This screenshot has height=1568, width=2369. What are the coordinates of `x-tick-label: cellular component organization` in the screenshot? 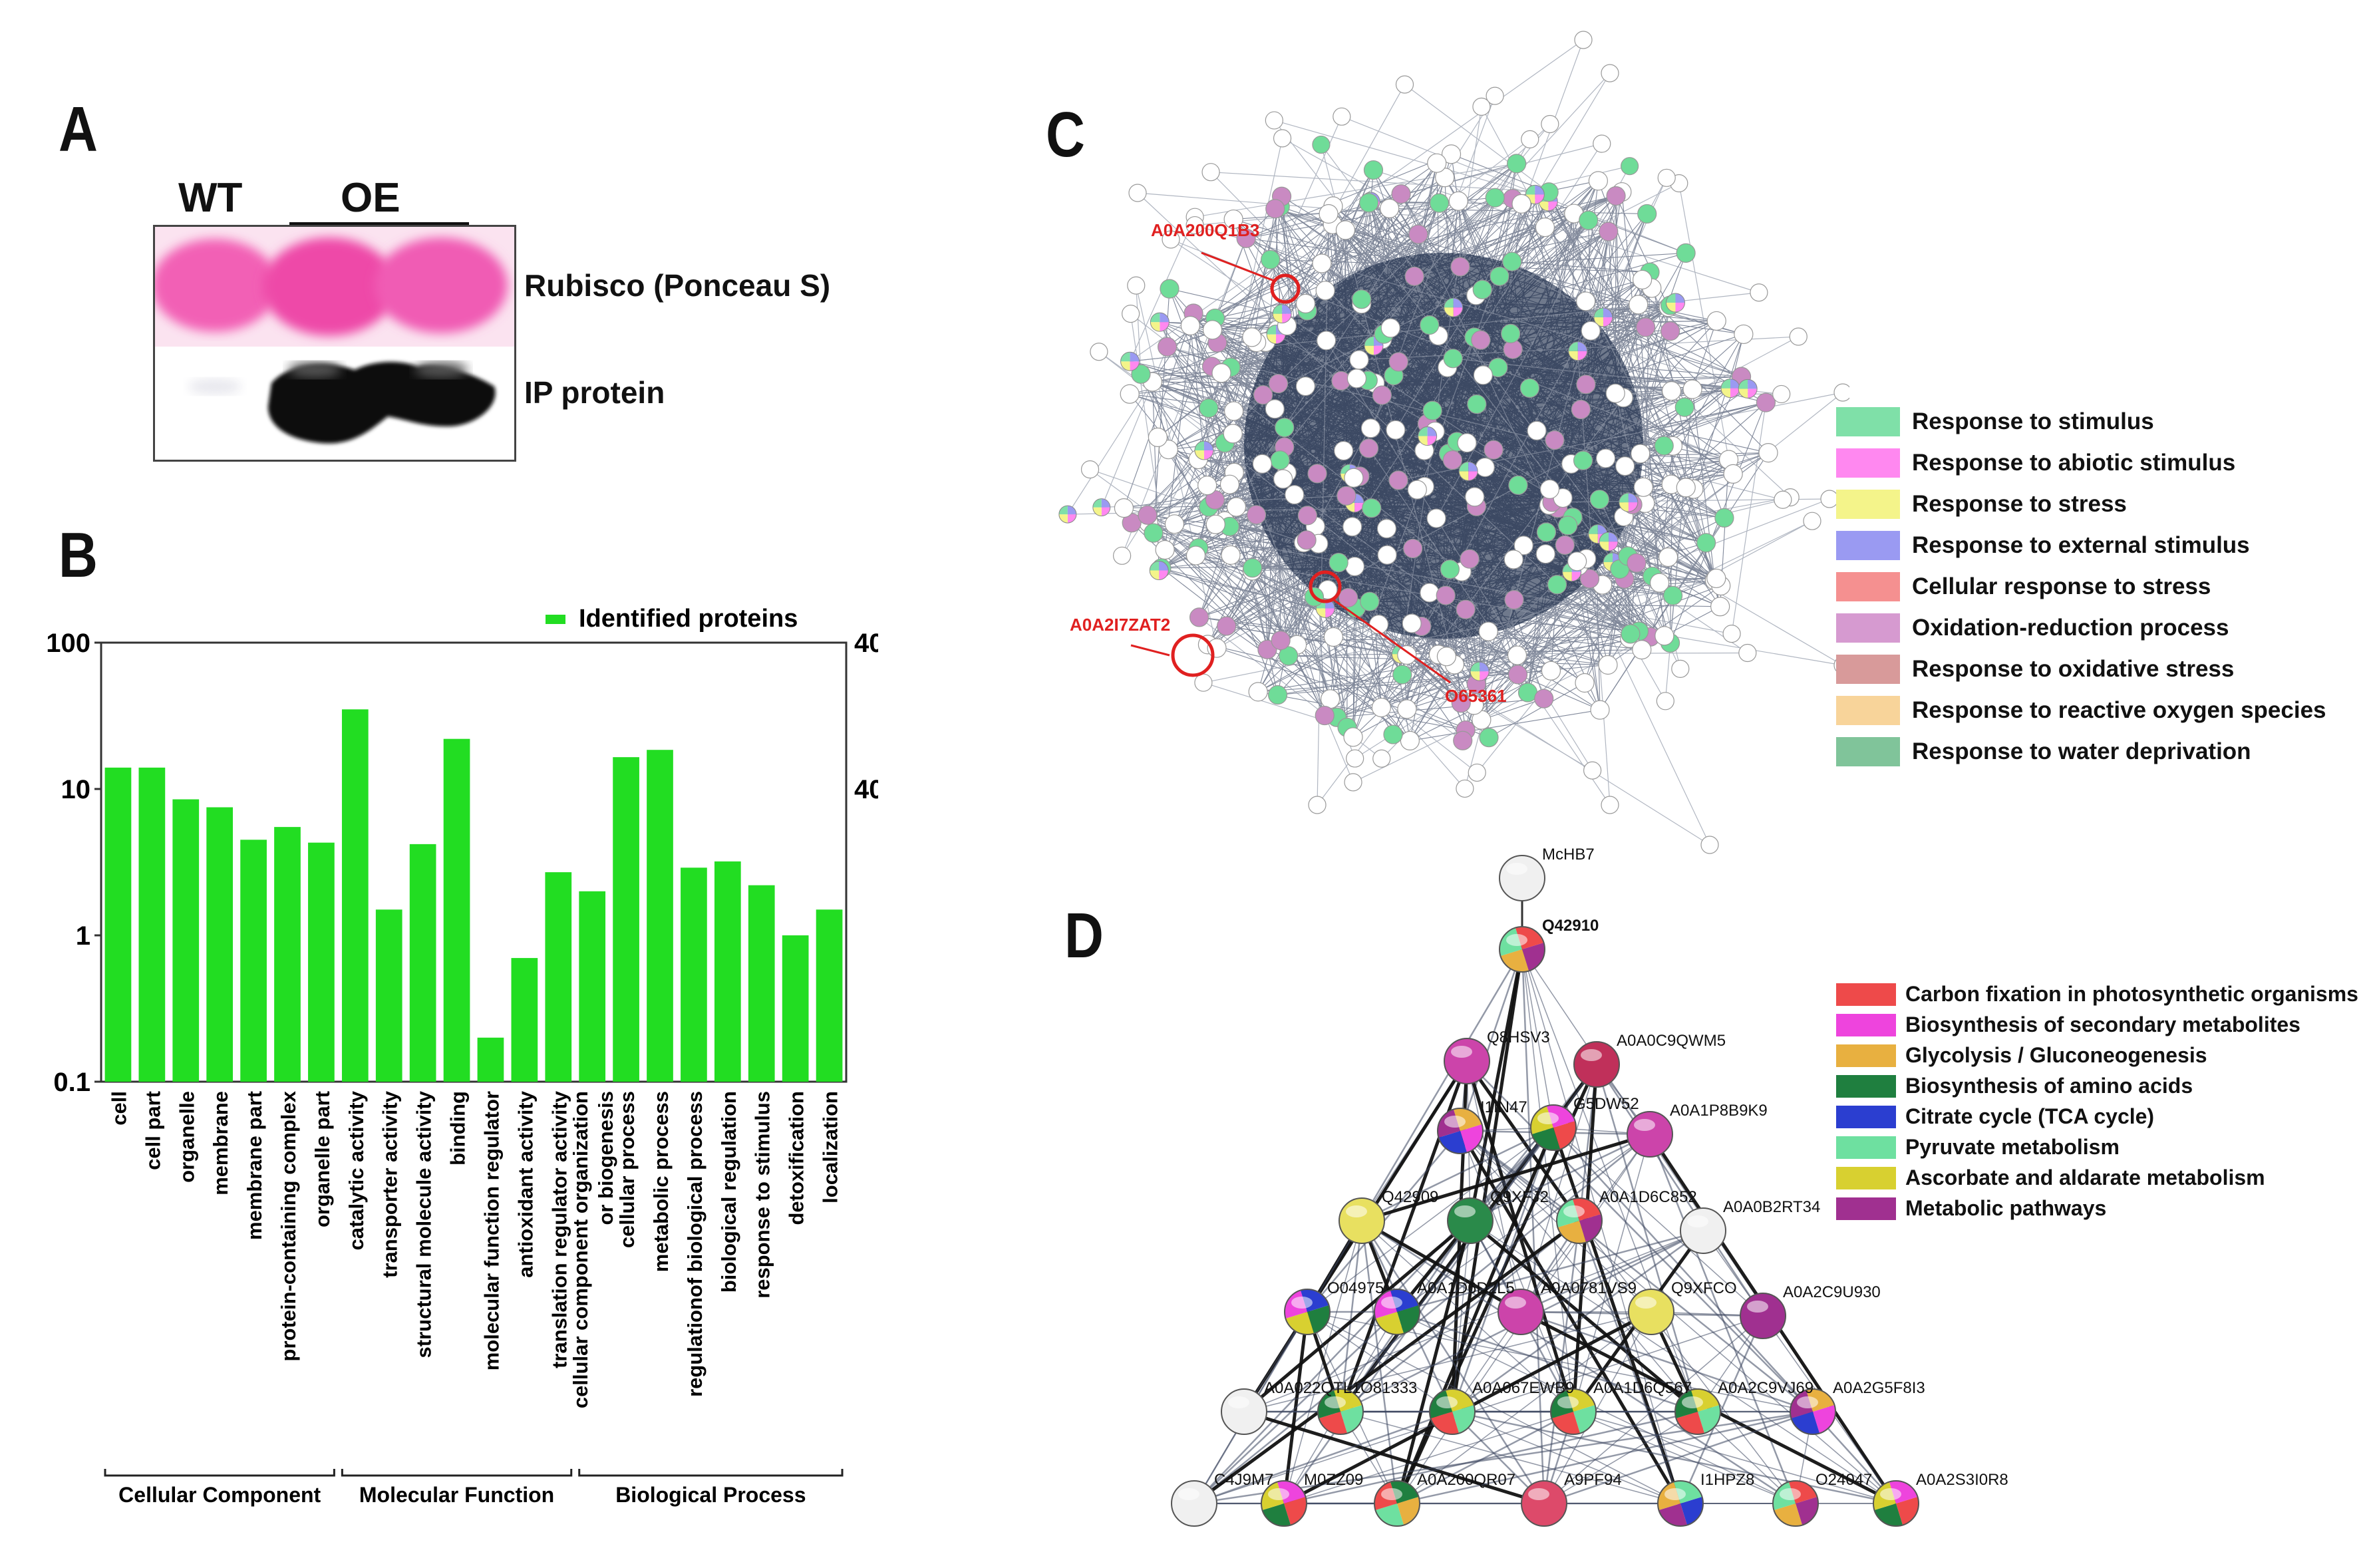 It's located at (580, 1249).